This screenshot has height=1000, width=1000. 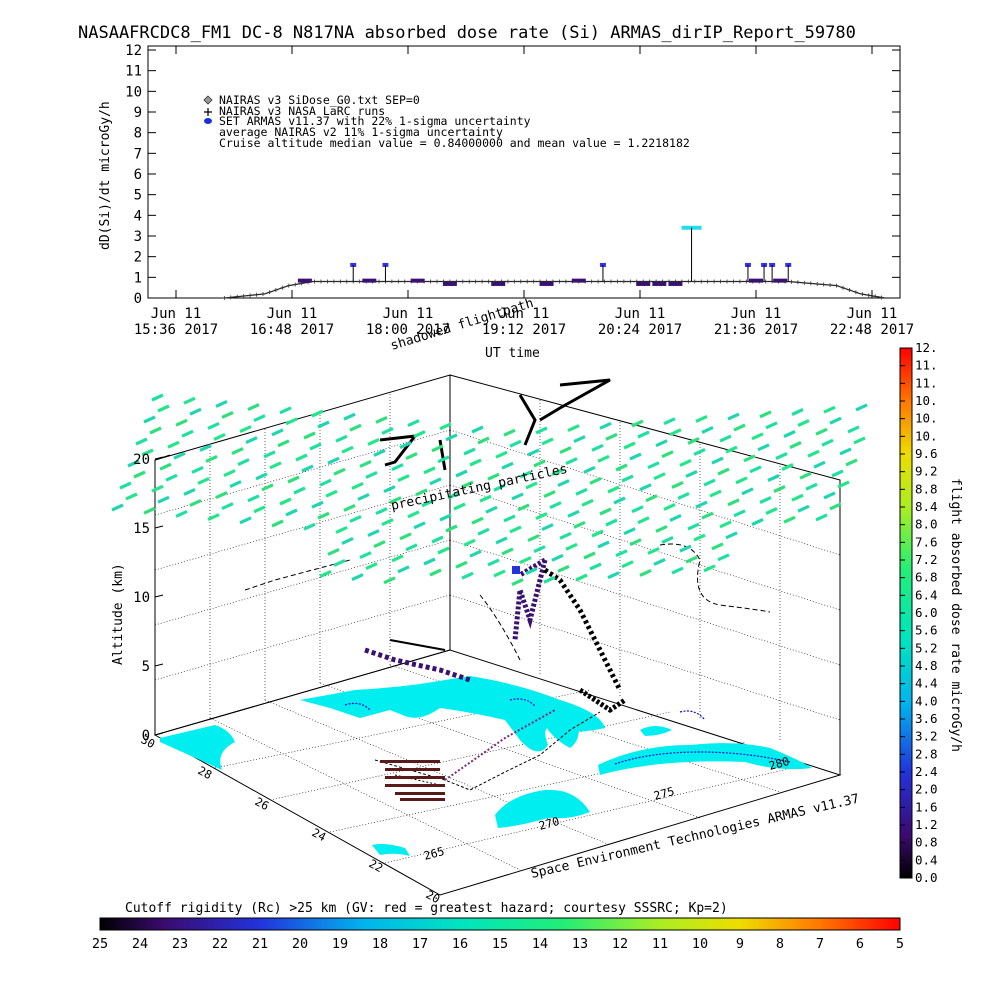 What do you see at coordinates (926, 700) in the screenshot?
I see `dose-rate-tick-label: 4.0` at bounding box center [926, 700].